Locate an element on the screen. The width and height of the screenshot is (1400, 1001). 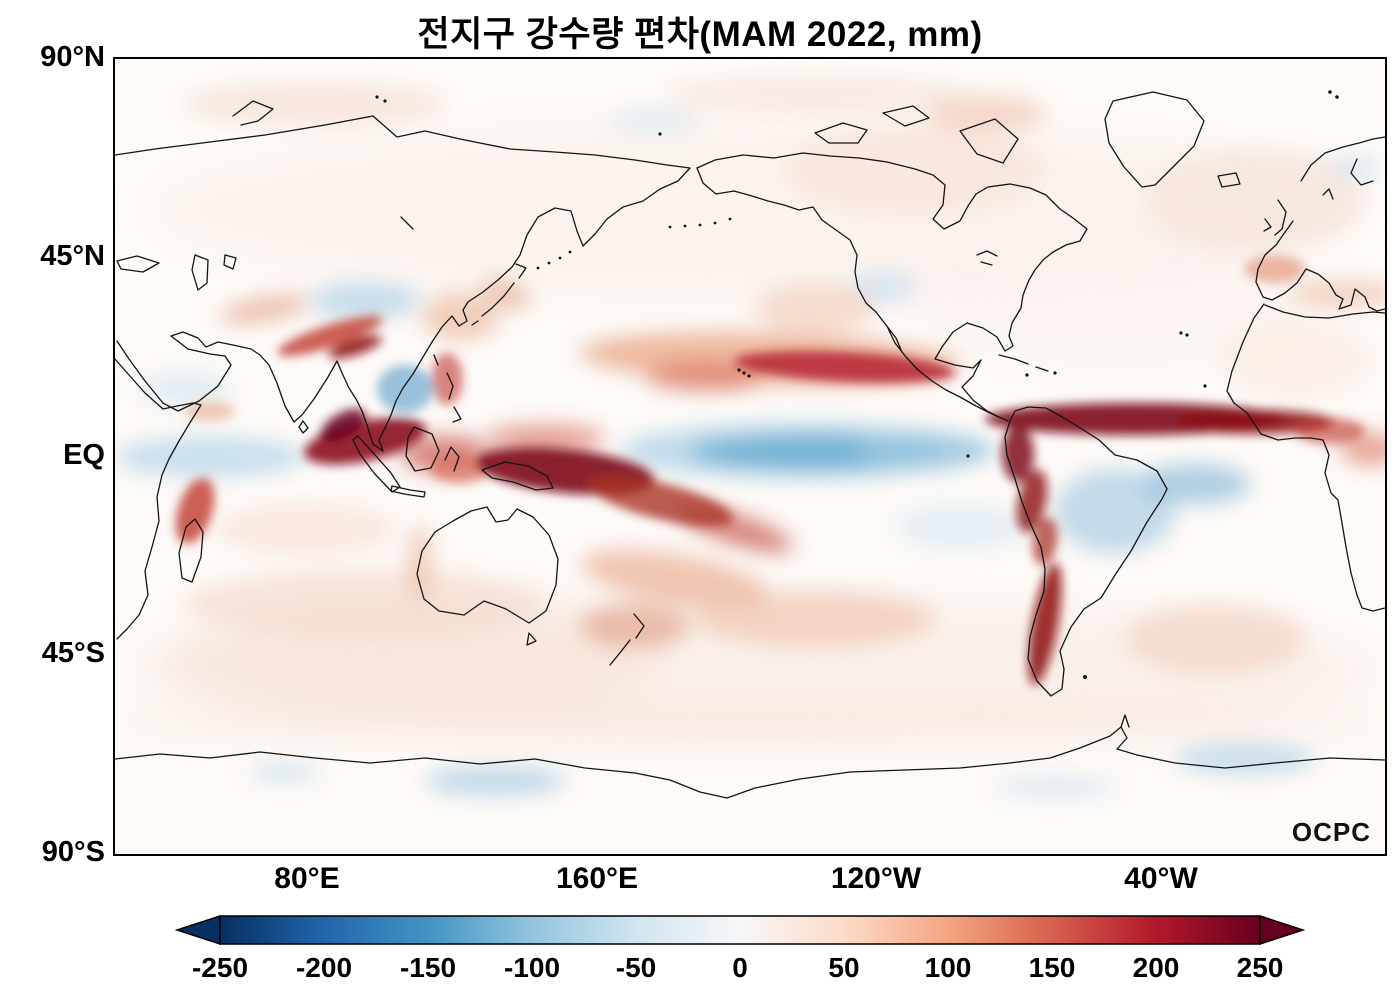
x-axis-label-160e: 160°E is located at coordinates (597, 878).